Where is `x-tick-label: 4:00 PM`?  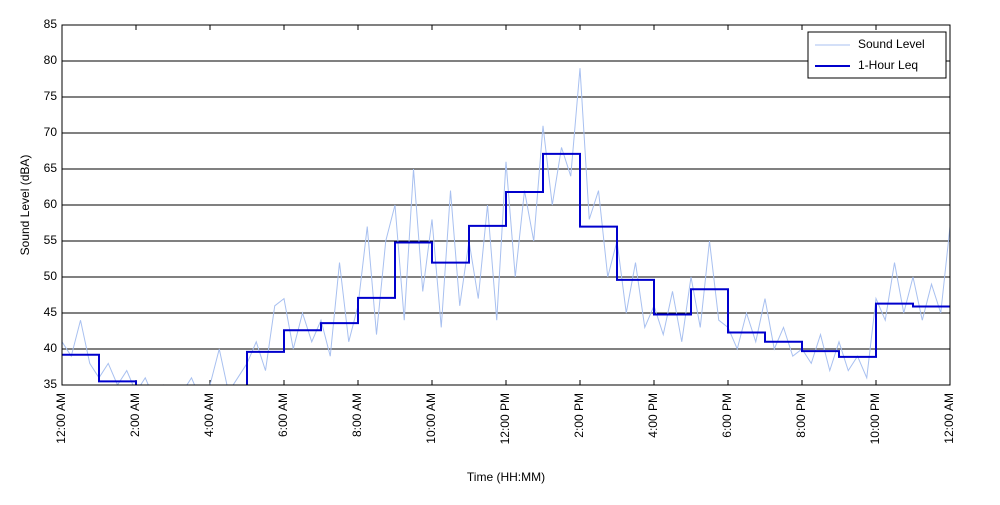 x-tick-label: 4:00 PM is located at coordinates (653, 415).